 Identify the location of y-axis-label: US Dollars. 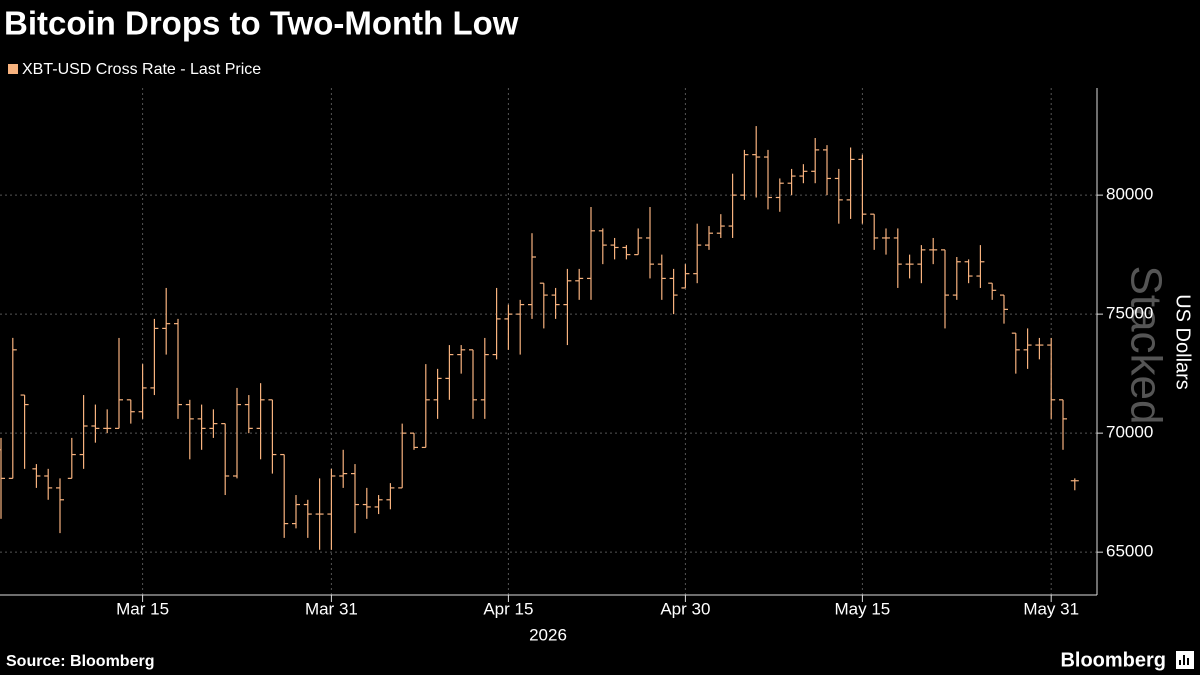
(1183, 342).